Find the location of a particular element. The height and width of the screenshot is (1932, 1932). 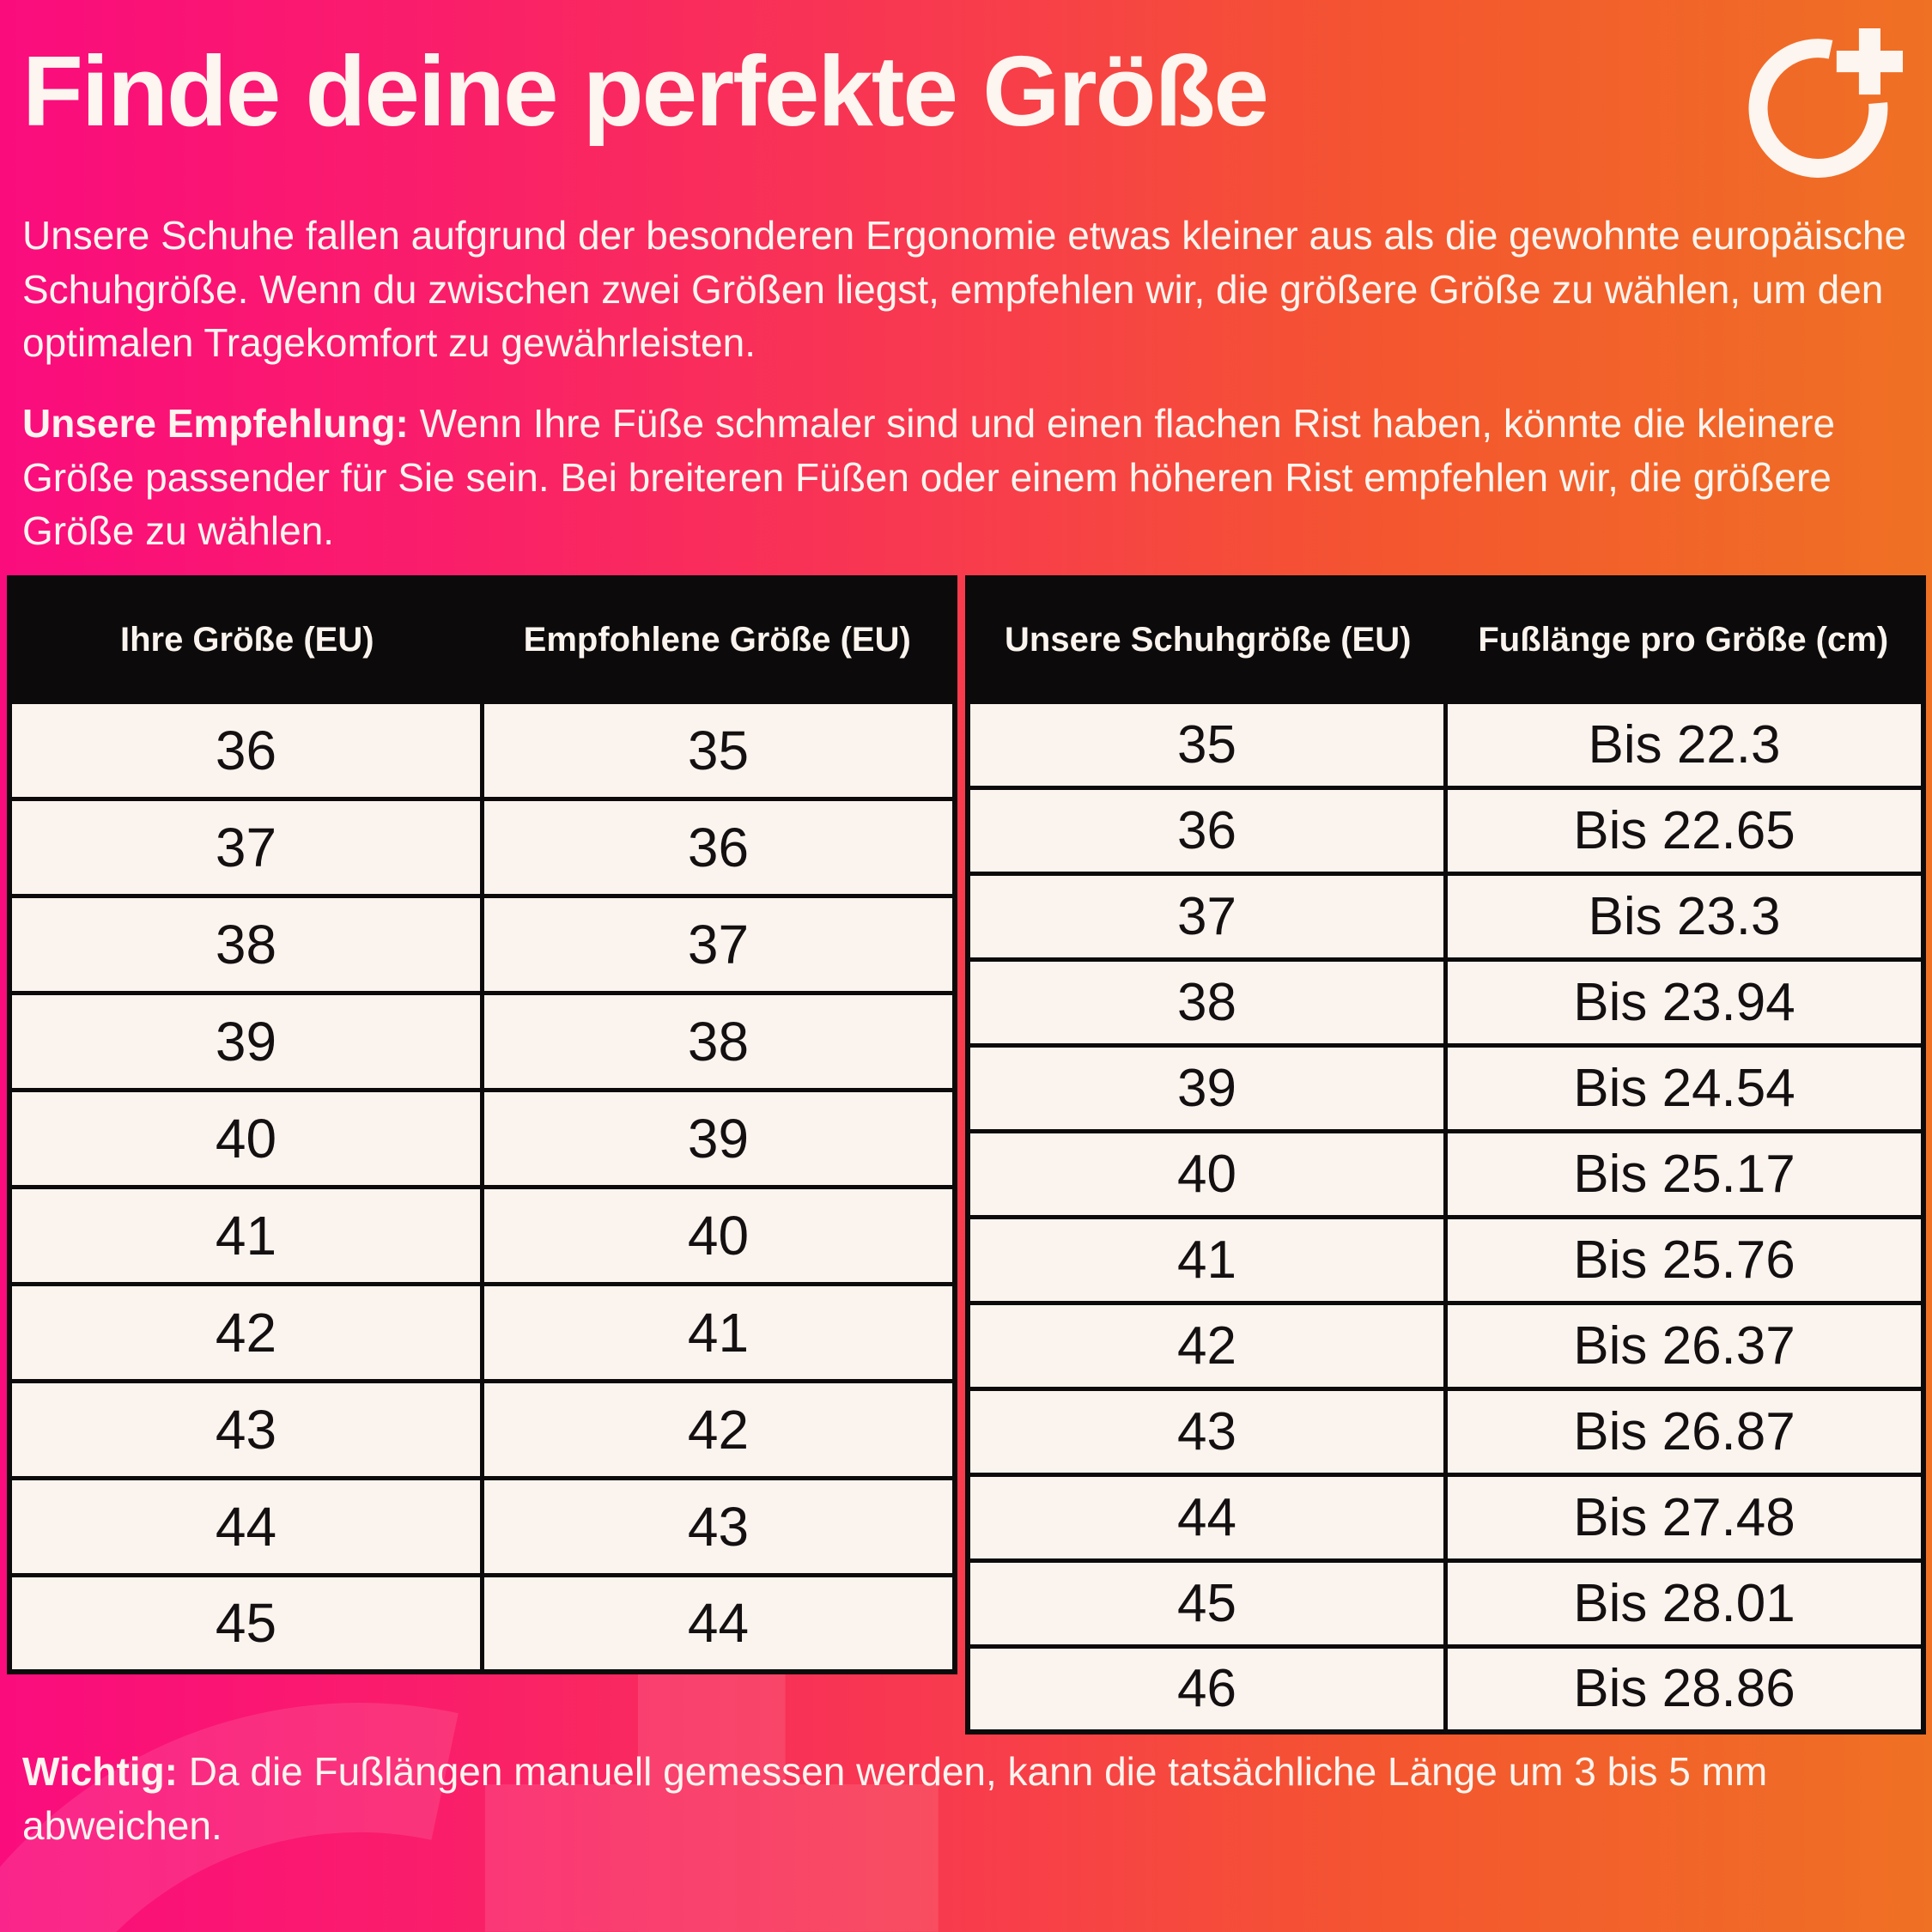

table-row: 44 Bis 27.48 is located at coordinates (1445, 1517).